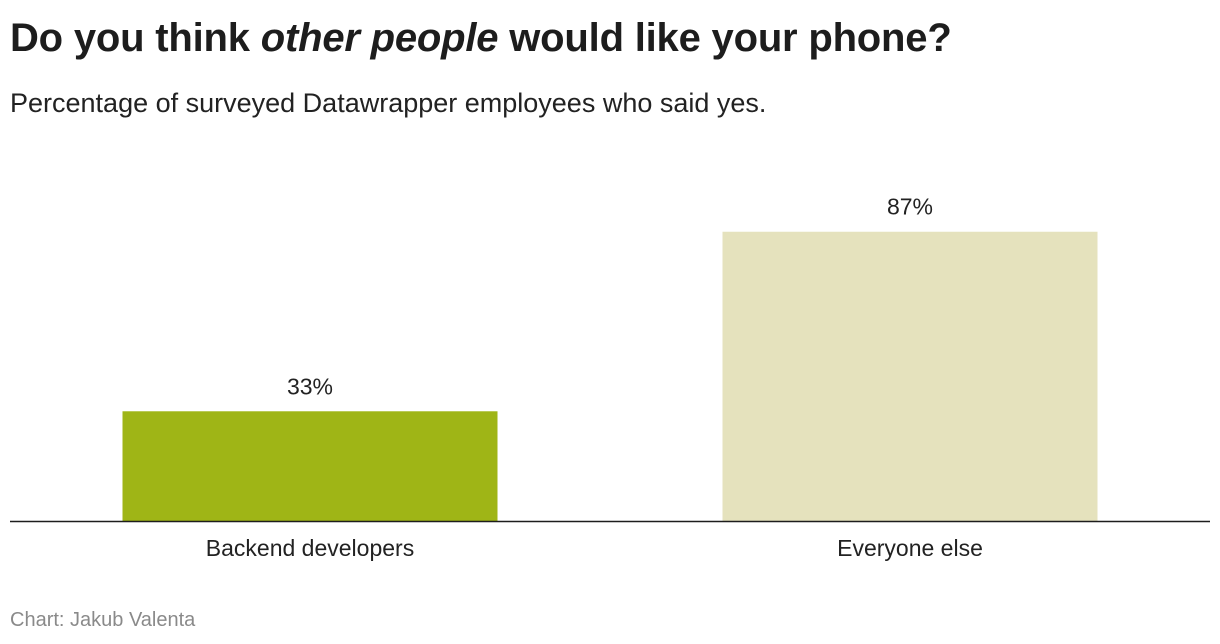 The width and height of the screenshot is (1220, 644). What do you see at coordinates (135, 38) in the screenshot?
I see `title-text-start: Do you think` at bounding box center [135, 38].